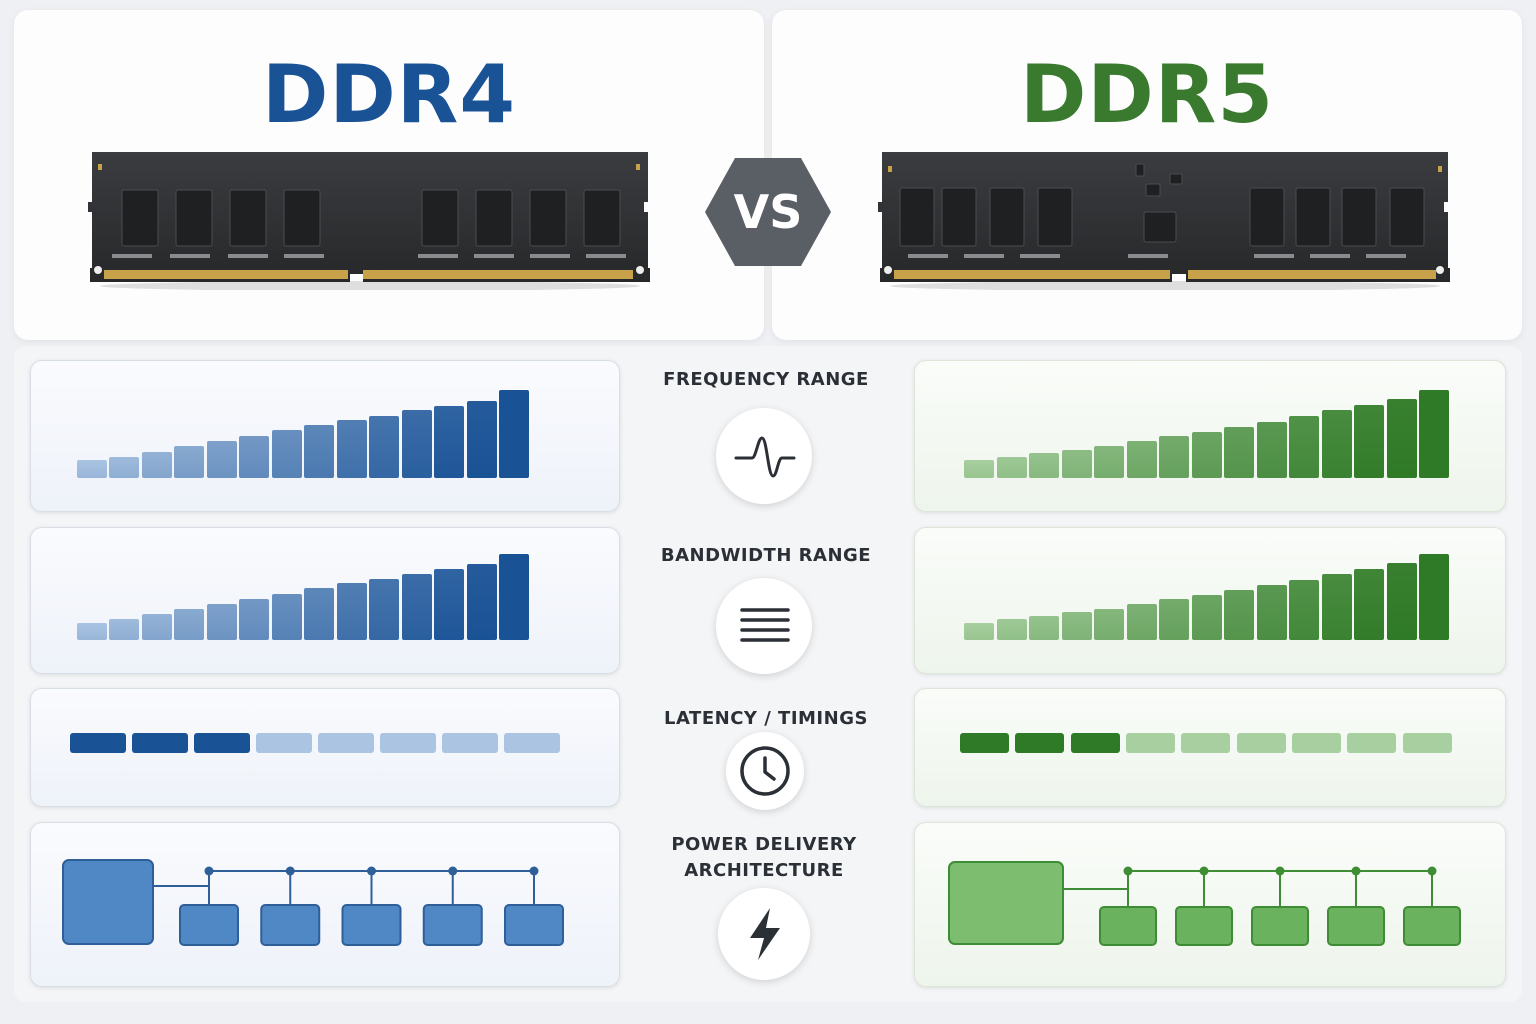 This screenshot has height=1024, width=1536. Describe the element at coordinates (766, 718) in the screenshot. I see `latency-timings-label: LATENCY / TIMINGS` at that location.